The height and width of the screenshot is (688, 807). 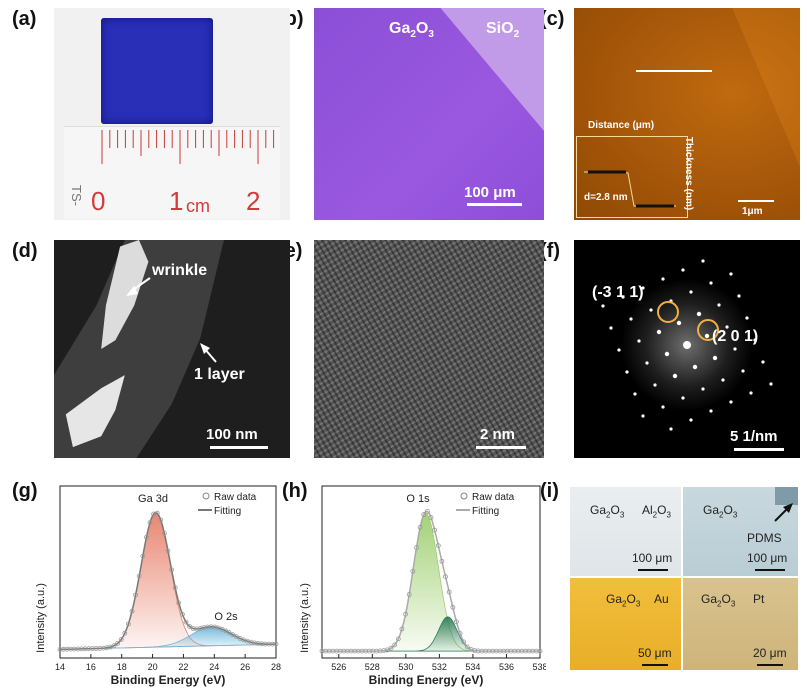 What do you see at coordinates (41, 618) in the screenshot?
I see `chart-g-ylabel: Intensity (a.u.)` at bounding box center [41, 618].